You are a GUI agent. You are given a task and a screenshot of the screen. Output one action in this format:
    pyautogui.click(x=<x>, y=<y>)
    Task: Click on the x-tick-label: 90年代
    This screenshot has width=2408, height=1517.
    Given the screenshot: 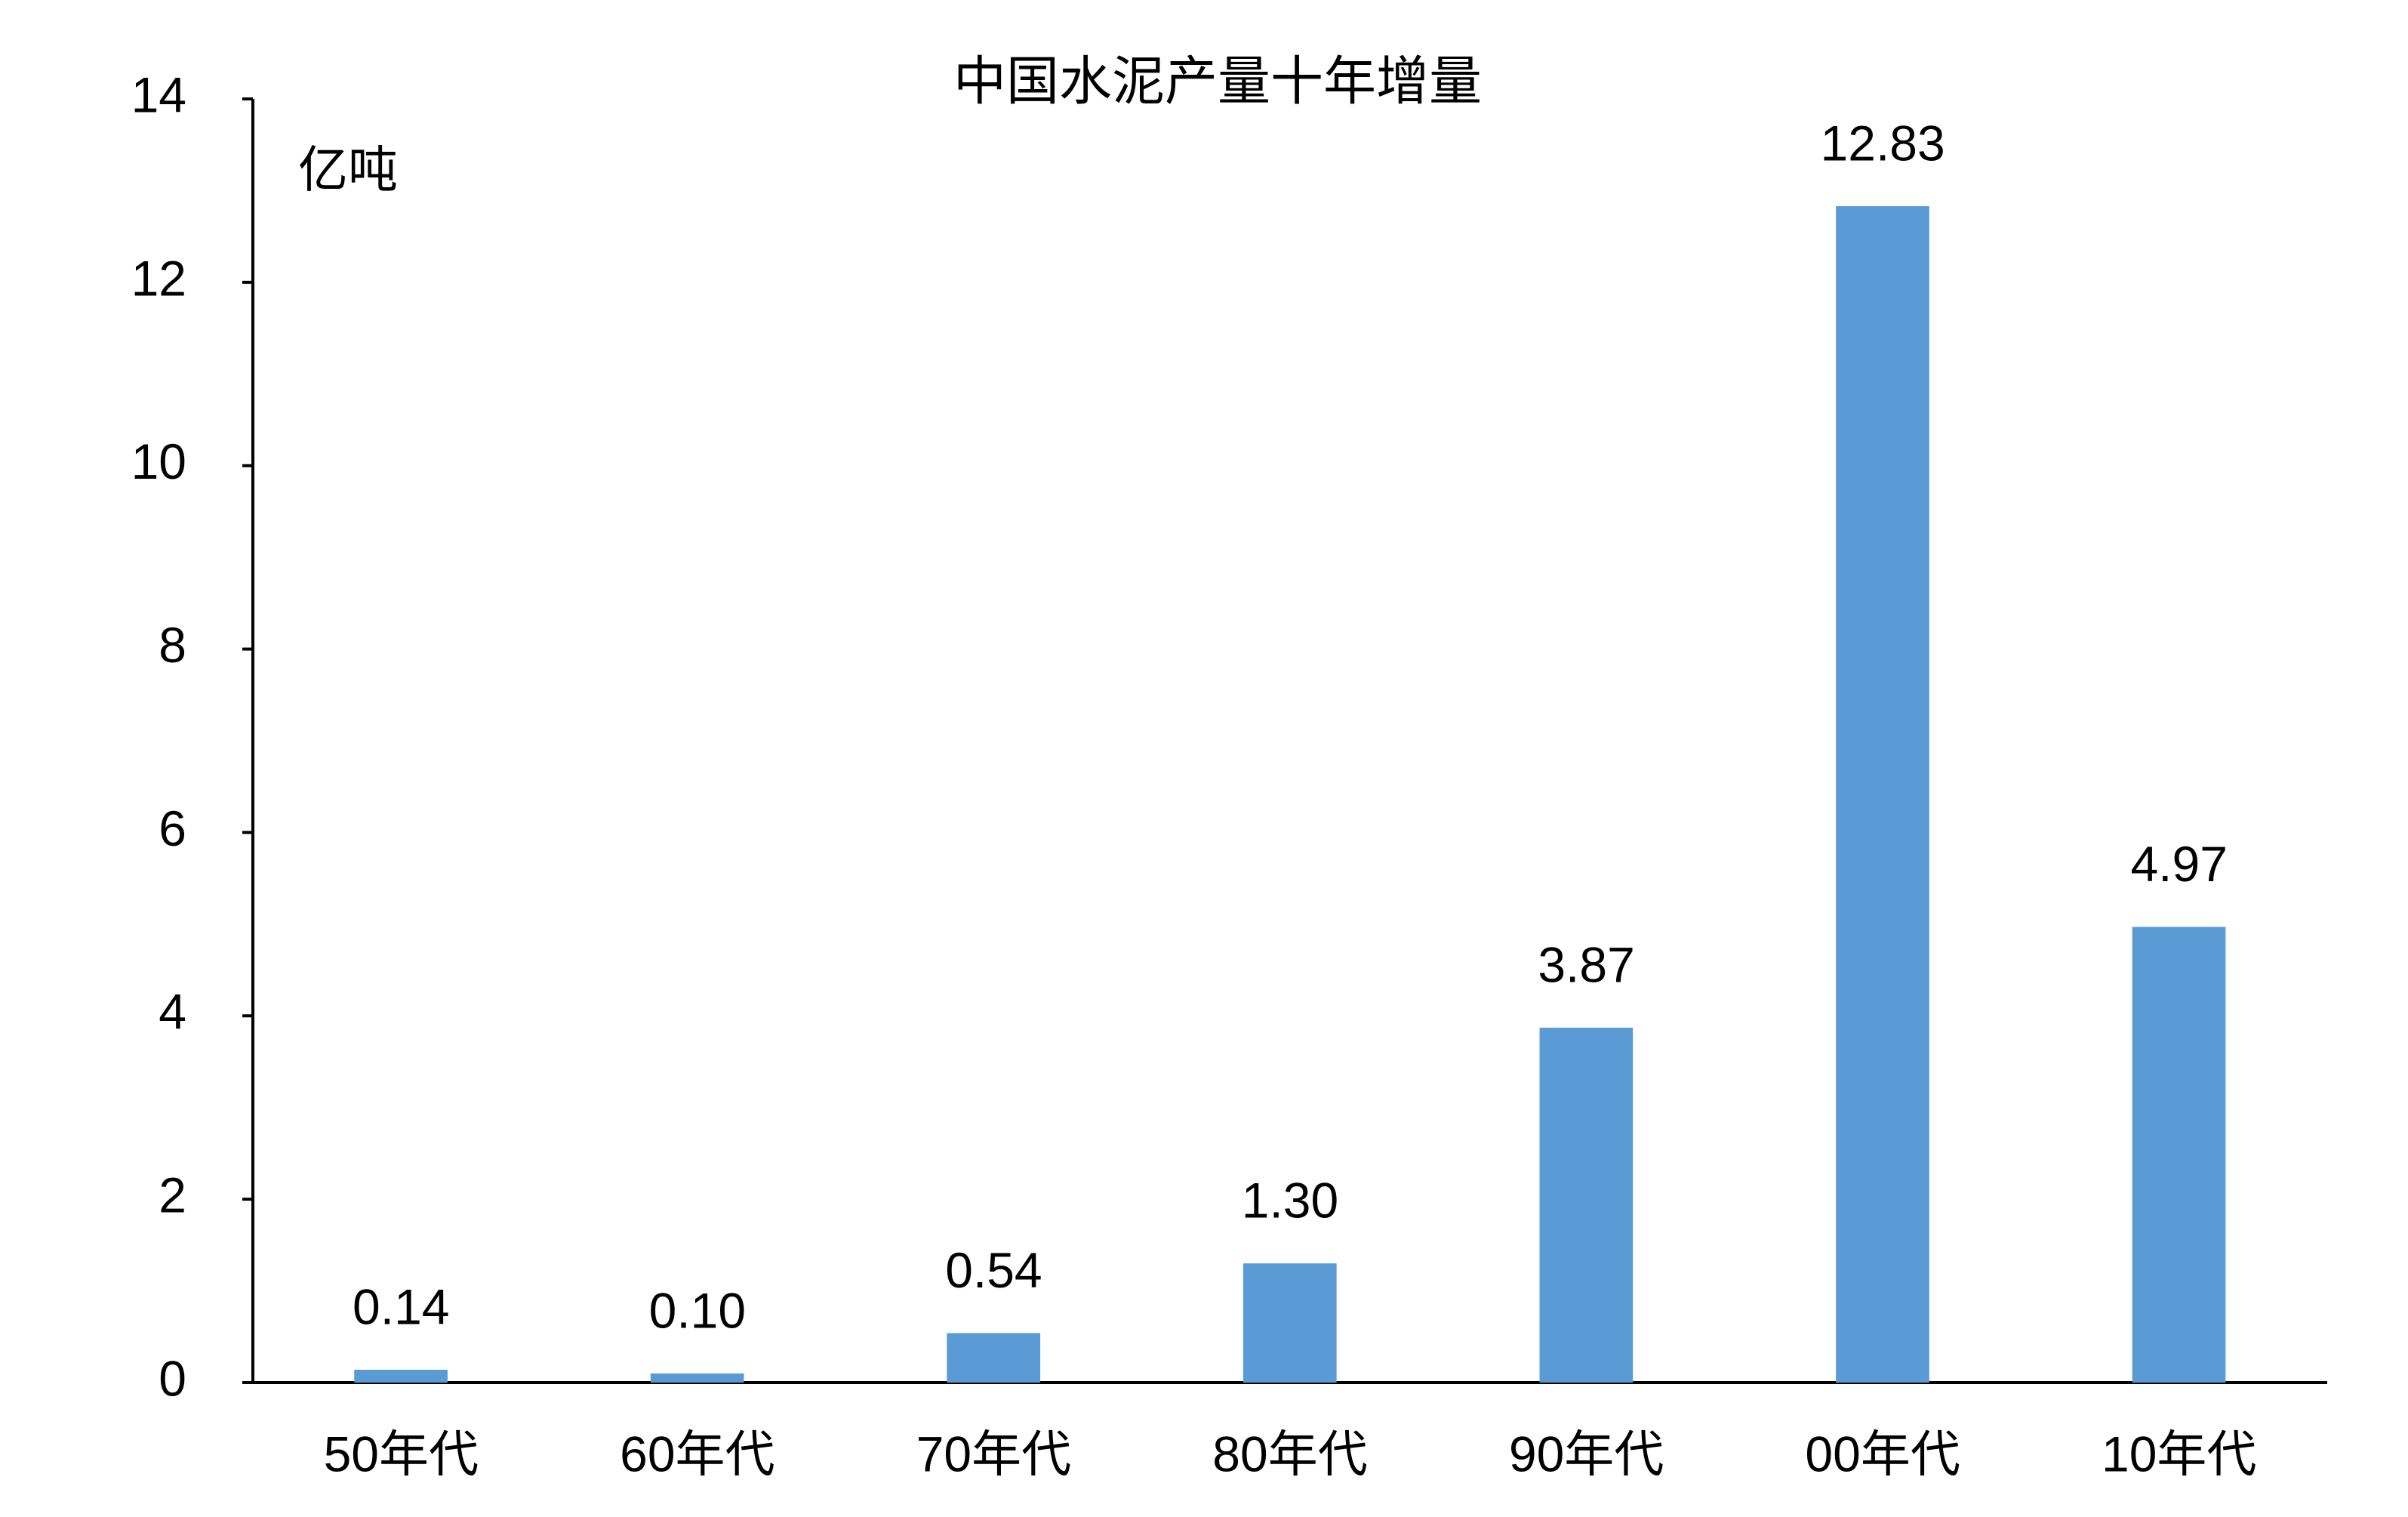 What is the action you would take?
    pyautogui.click(x=1586, y=1454)
    